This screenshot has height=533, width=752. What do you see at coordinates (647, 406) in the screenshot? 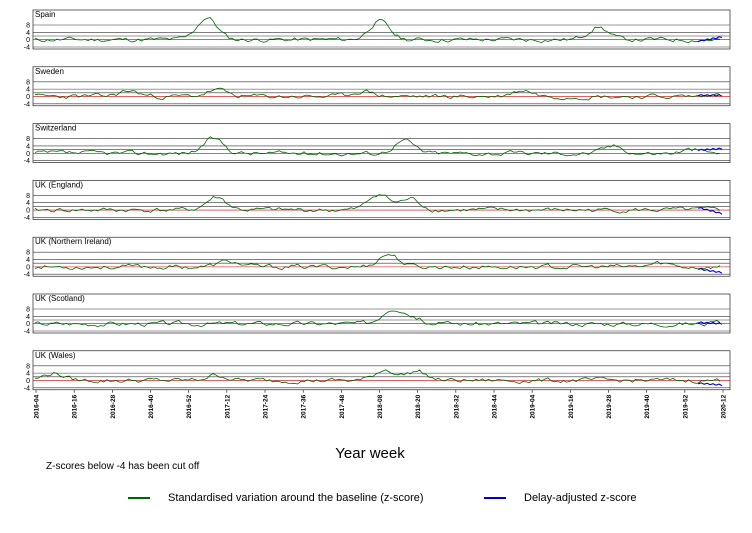
I see `x-tick-label: 2019-40` at bounding box center [647, 406].